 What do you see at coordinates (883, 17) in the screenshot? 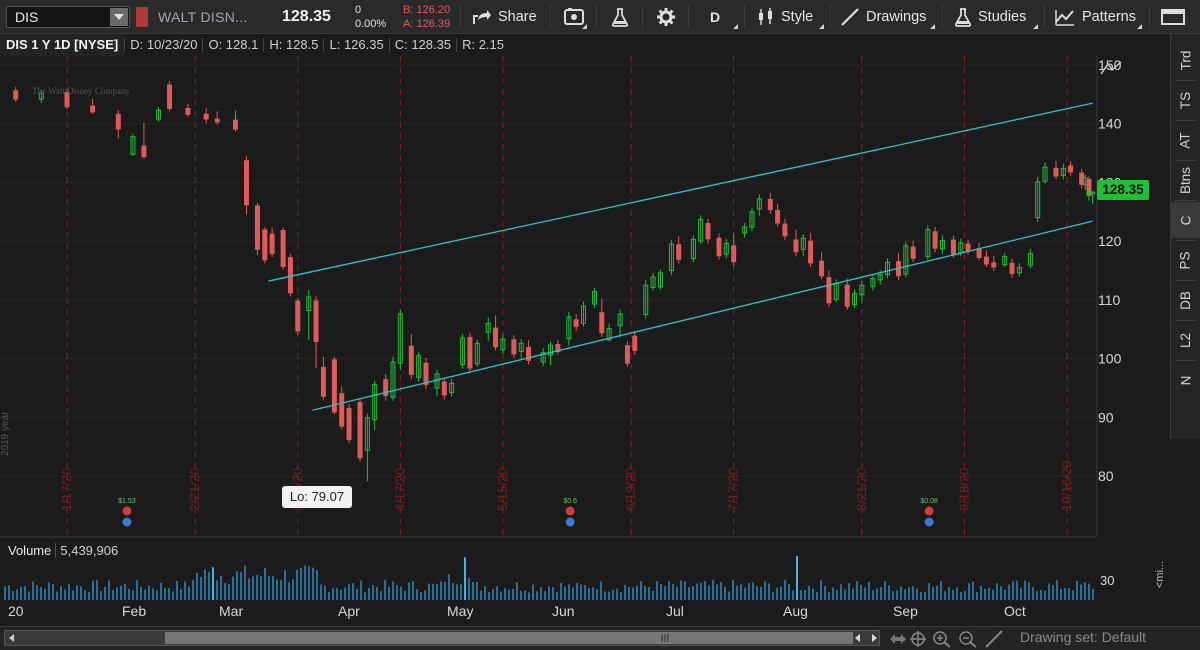
I see `drawings-button: Drawings` at bounding box center [883, 17].